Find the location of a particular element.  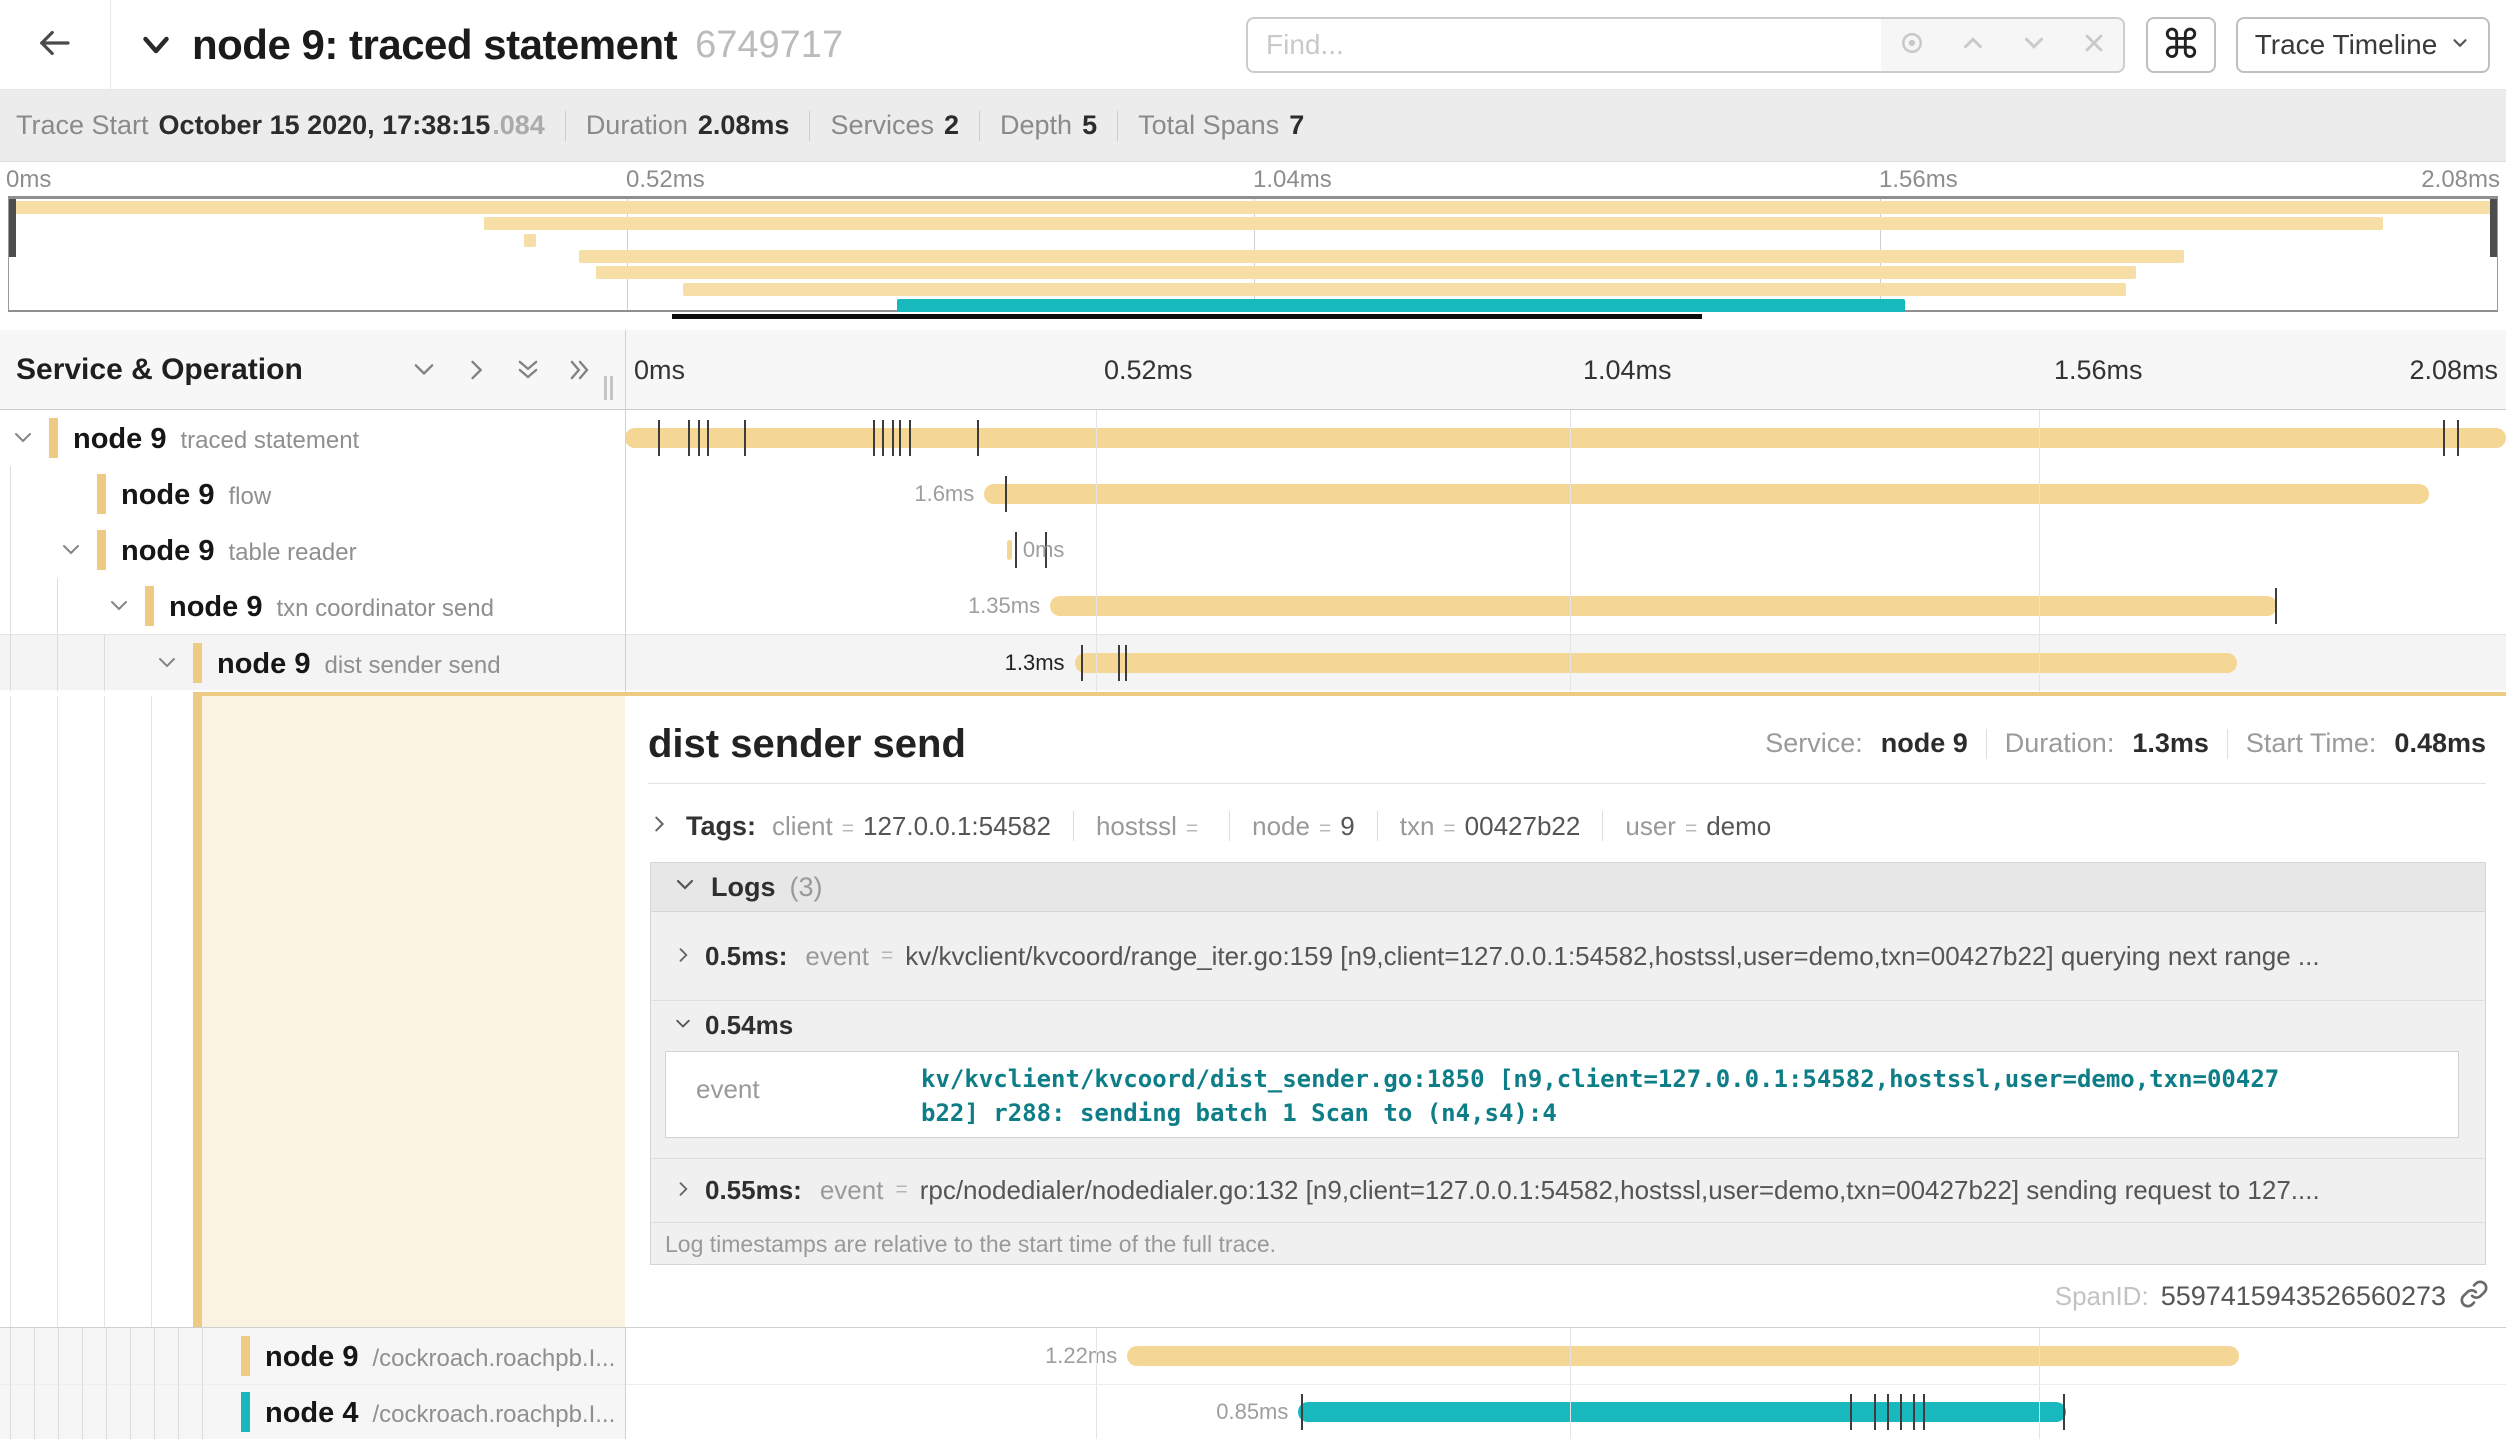

span-duration-label: 0.85ms is located at coordinates (1252, 1411).